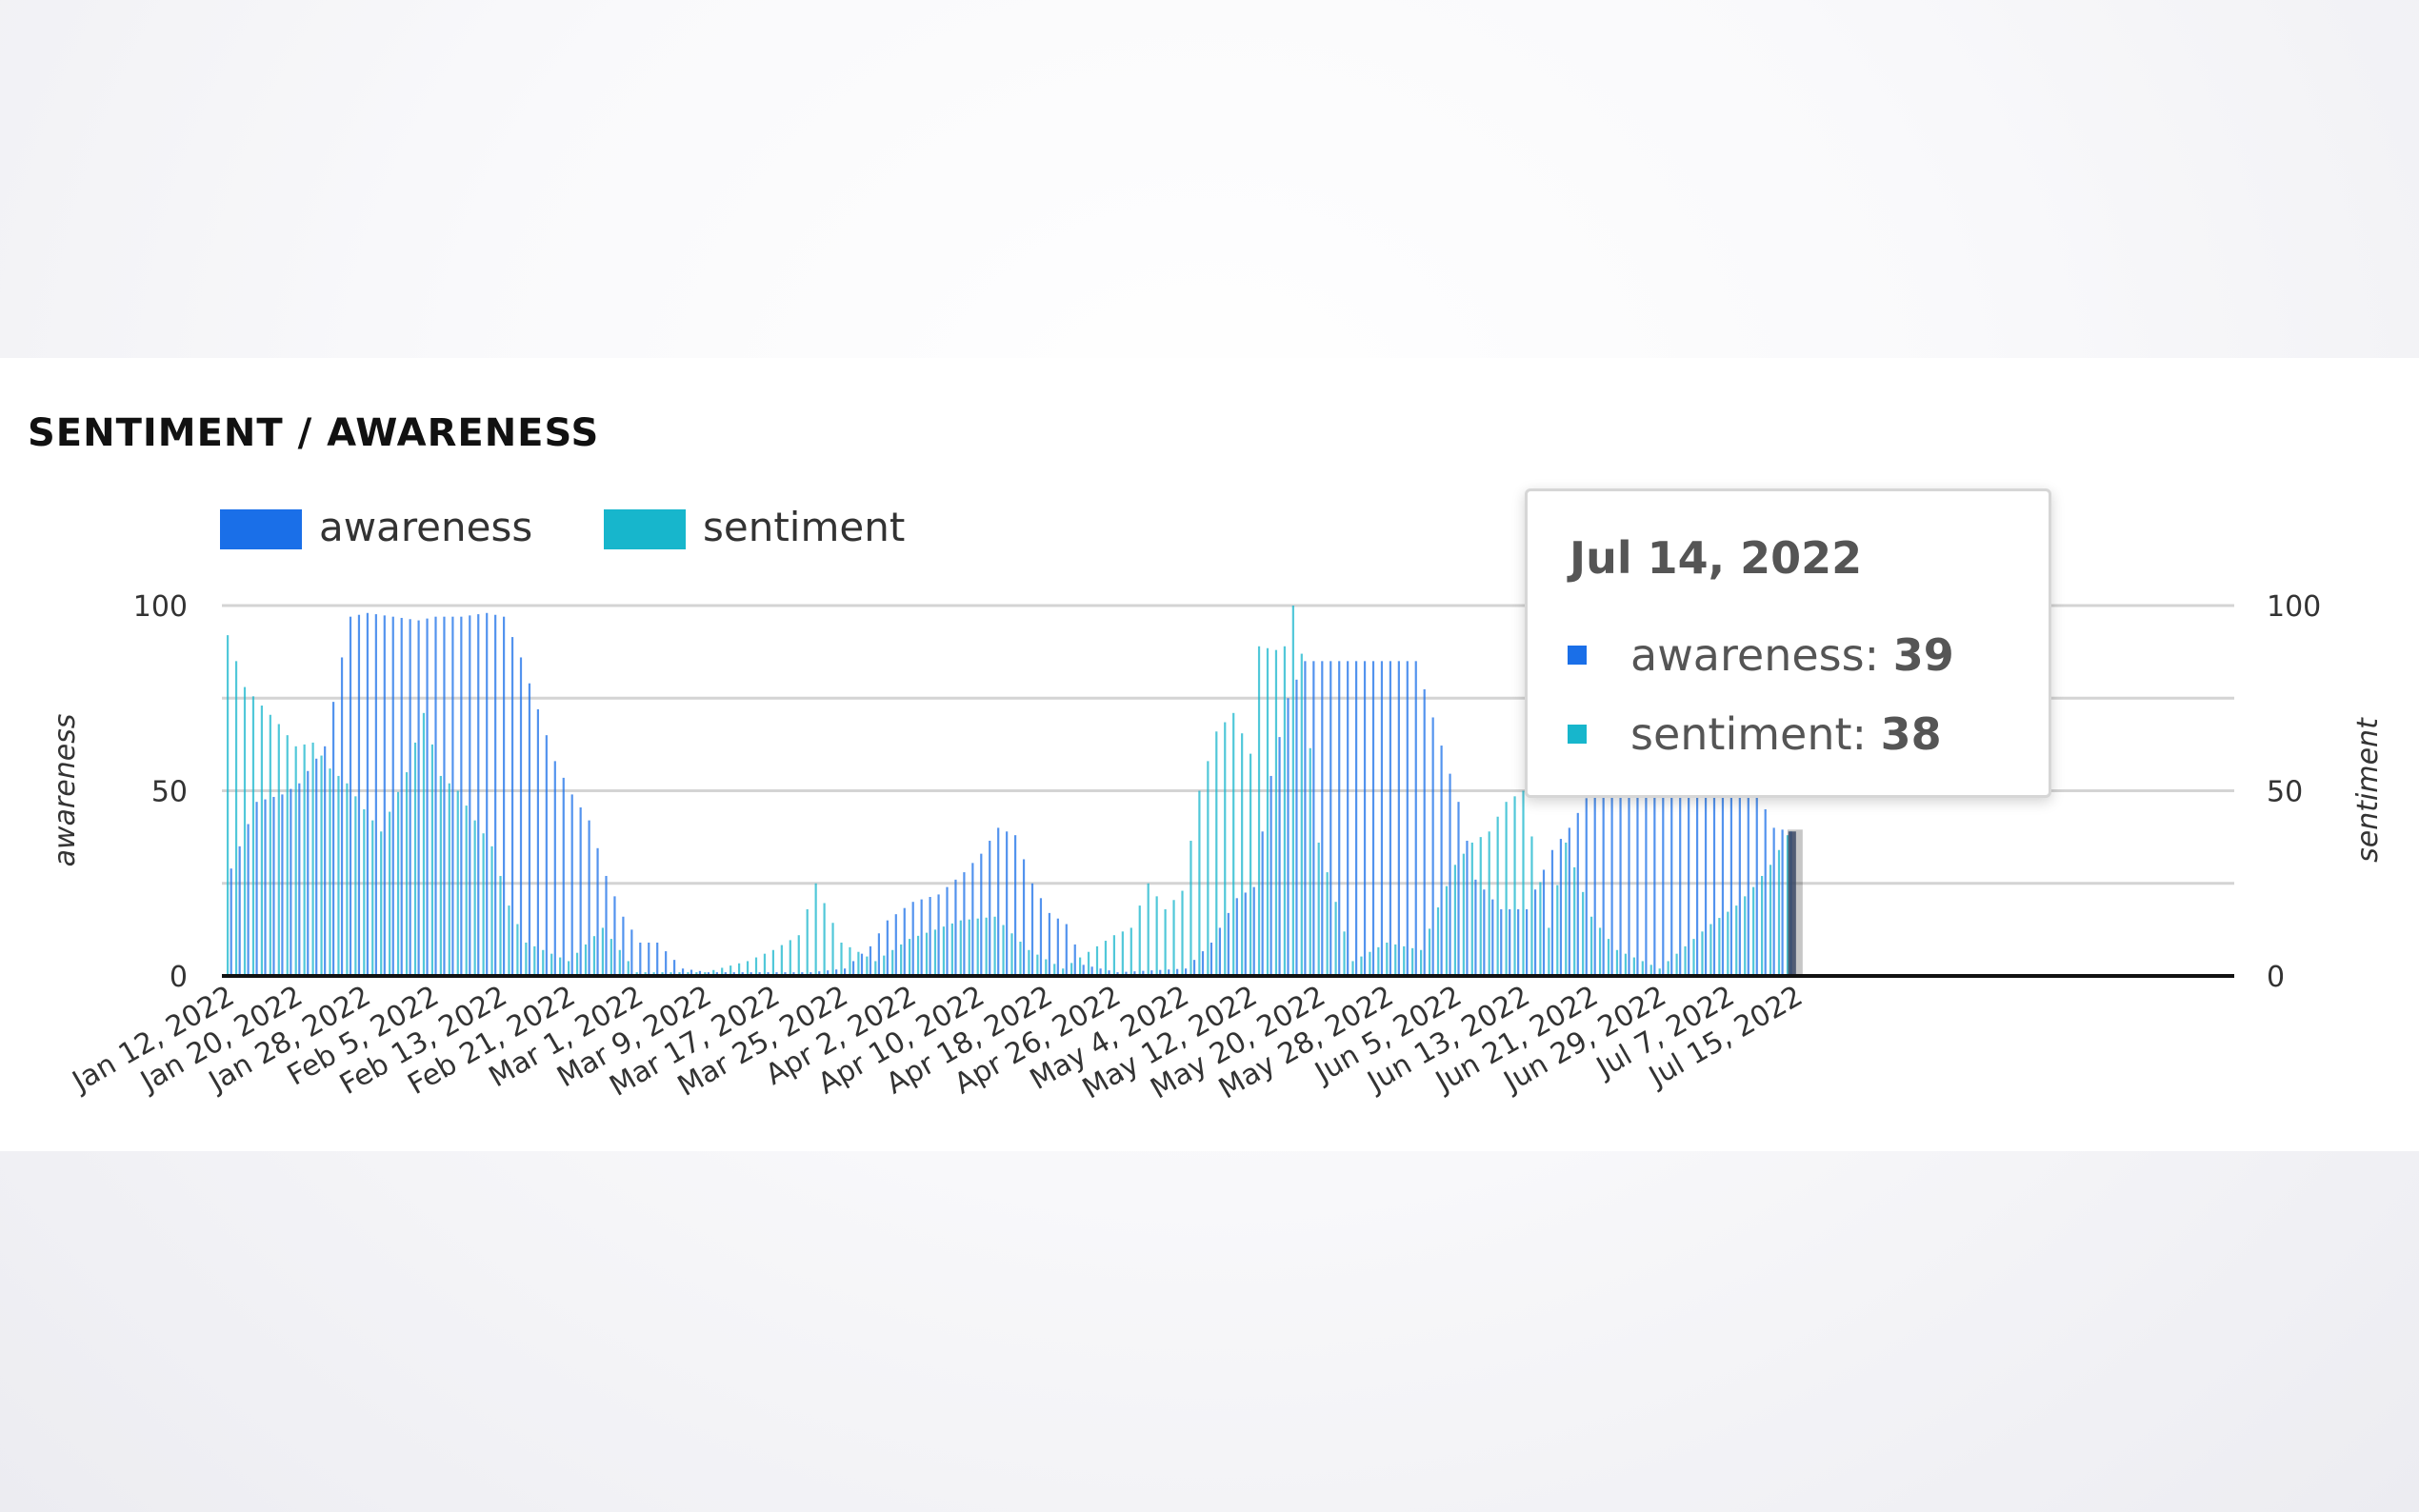  What do you see at coordinates (1792, 903) in the screenshot?
I see `highlight-bar` at bounding box center [1792, 903].